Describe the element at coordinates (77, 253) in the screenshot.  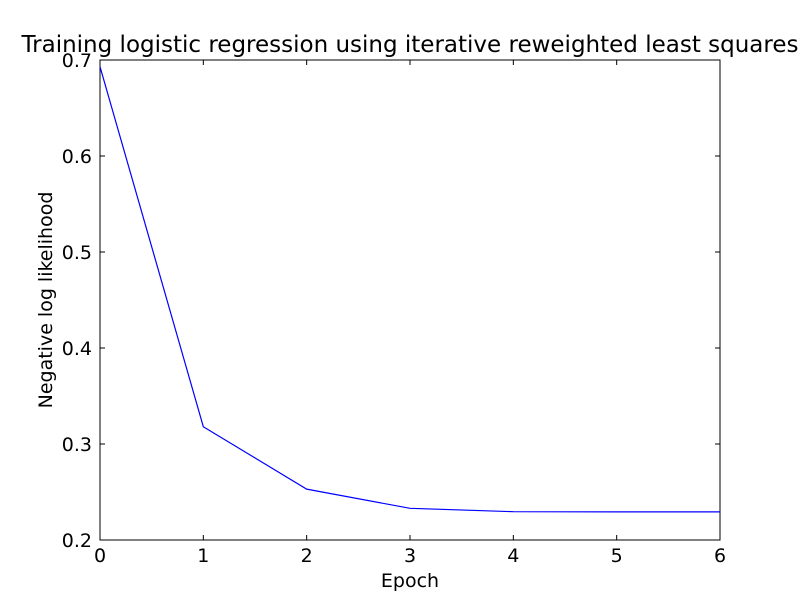
I see `y-tick-label: 0.5` at that location.